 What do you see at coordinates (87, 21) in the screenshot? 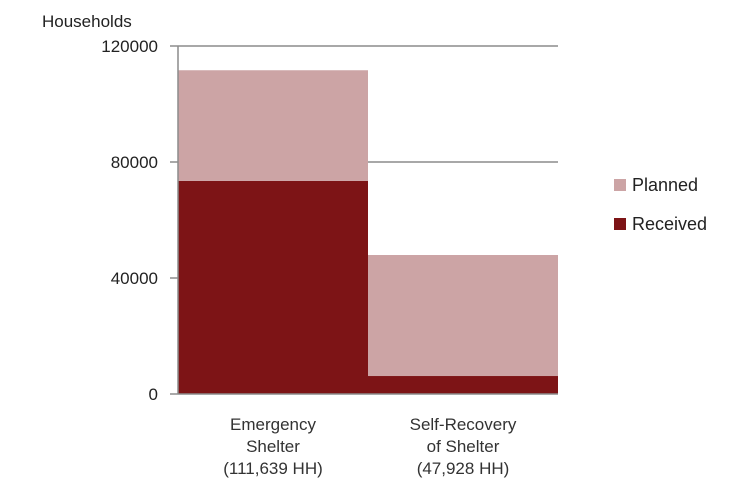
I see `y-axis-title: Households` at bounding box center [87, 21].